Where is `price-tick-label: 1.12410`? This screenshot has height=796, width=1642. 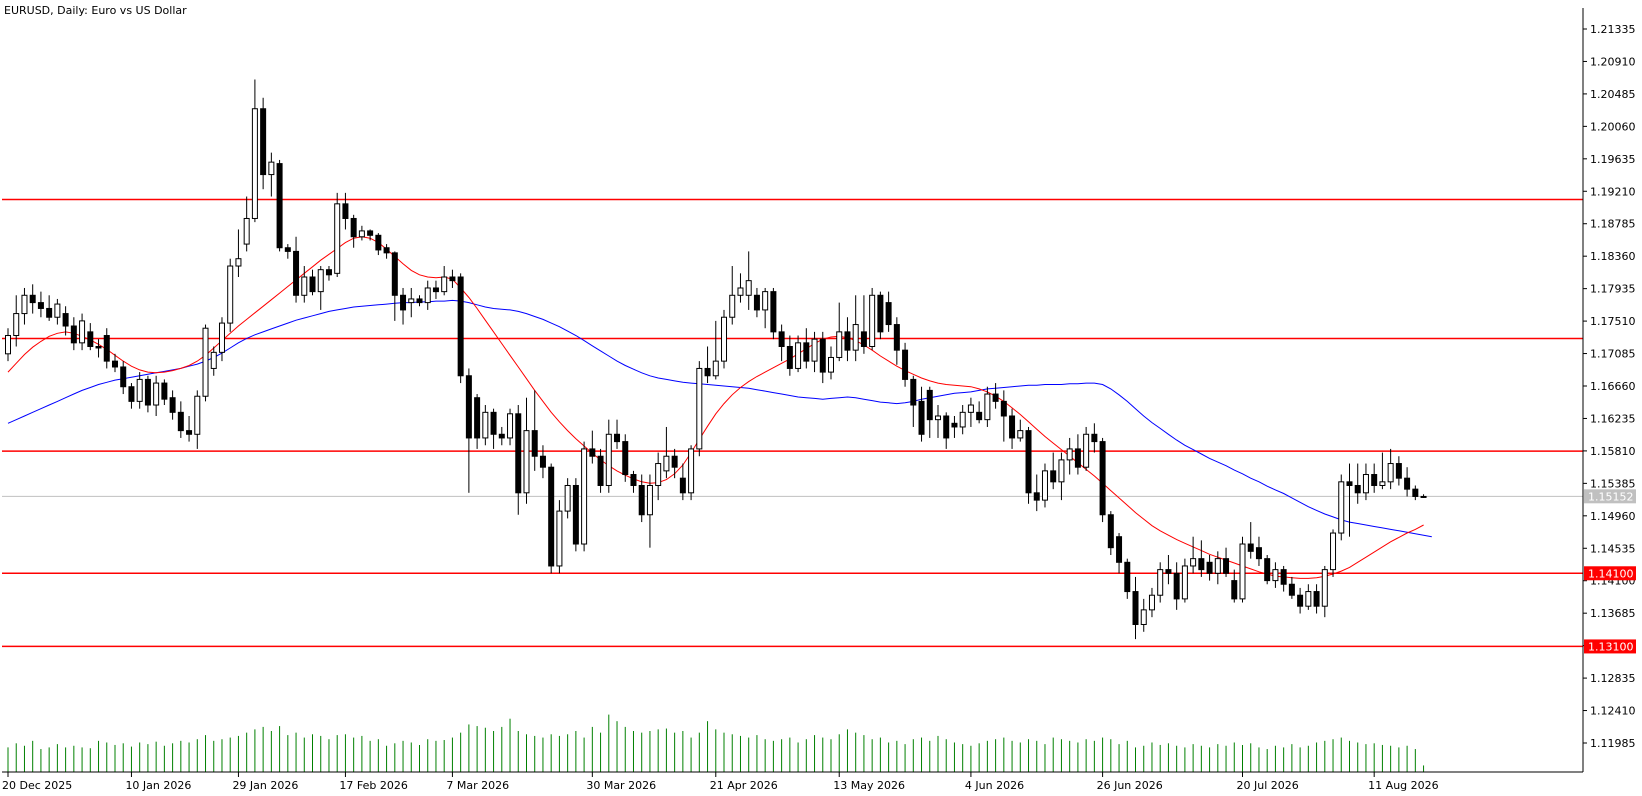
price-tick-label: 1.12410 is located at coordinates (1613, 711).